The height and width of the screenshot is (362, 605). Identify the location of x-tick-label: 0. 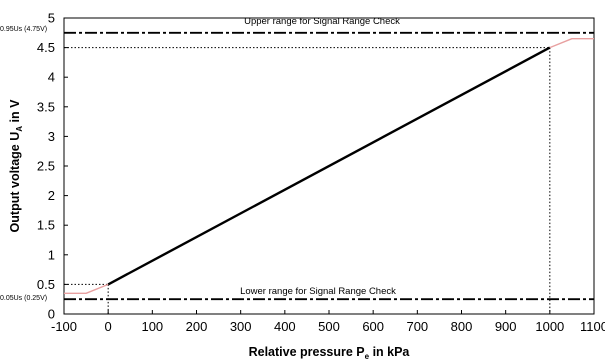
(108, 326).